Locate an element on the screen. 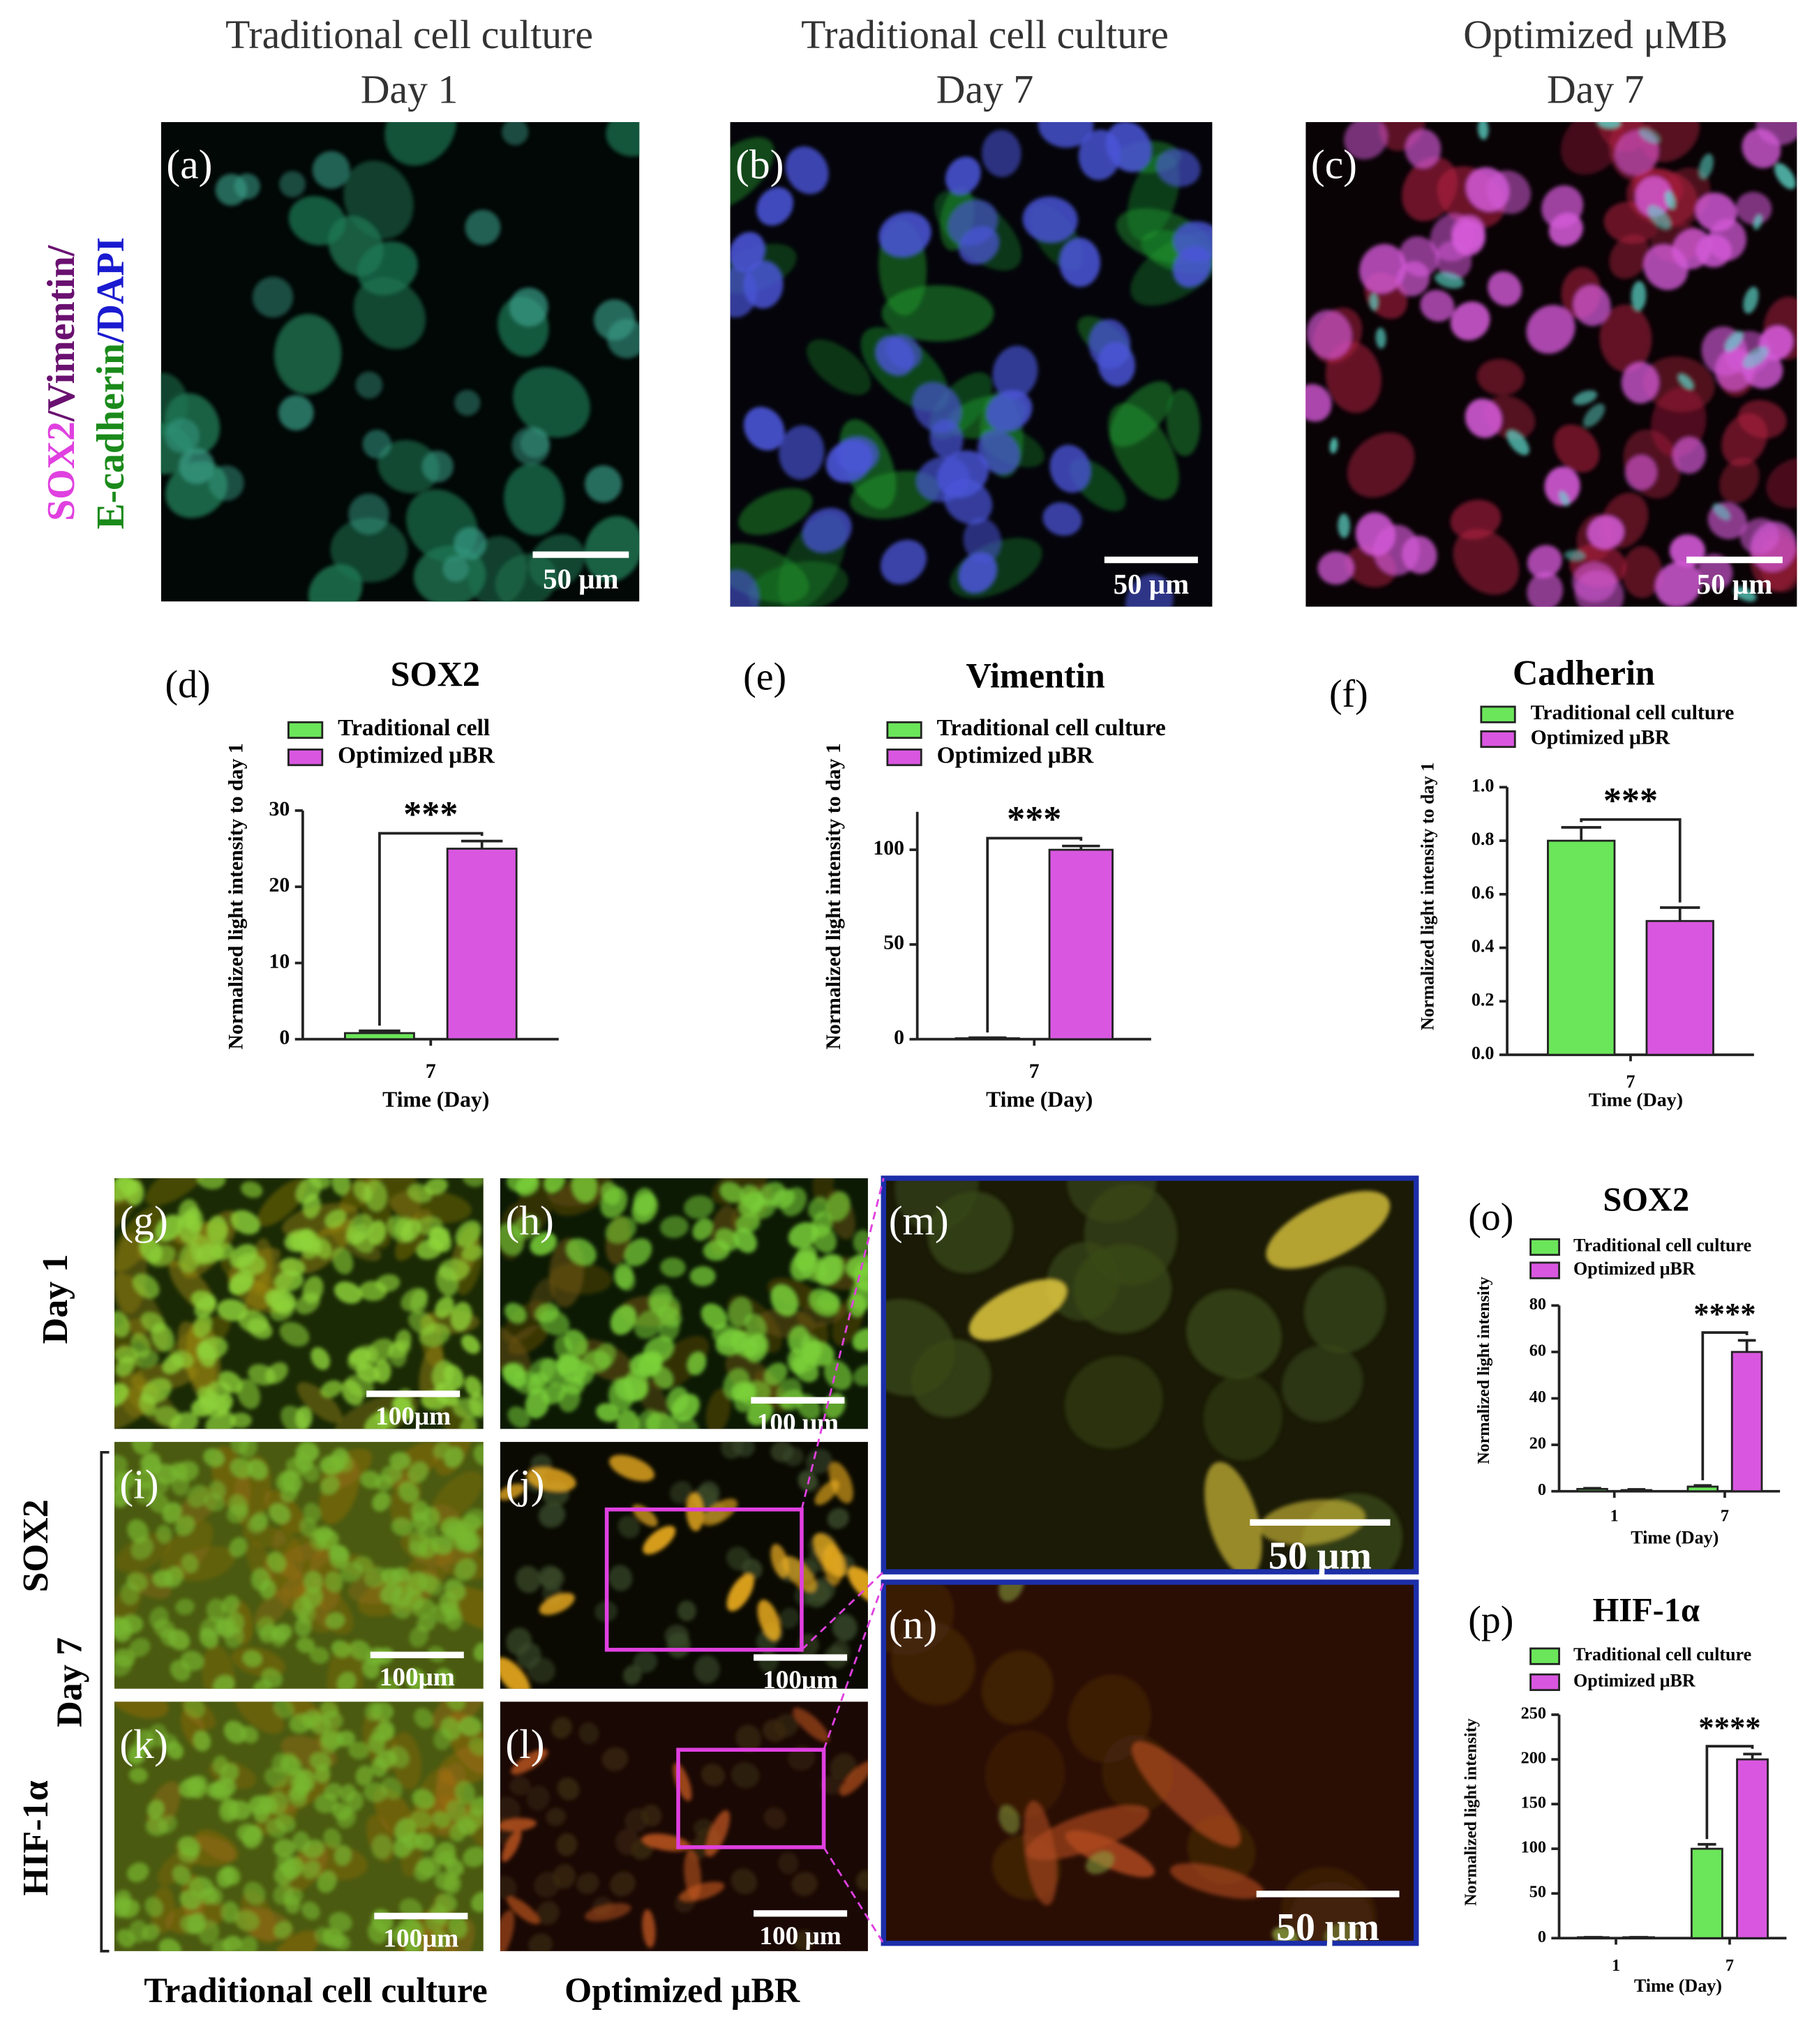 Image resolution: width=1819 pixels, height=2044 pixels. y-tick-label: 1.0 is located at coordinates (1484, 785).